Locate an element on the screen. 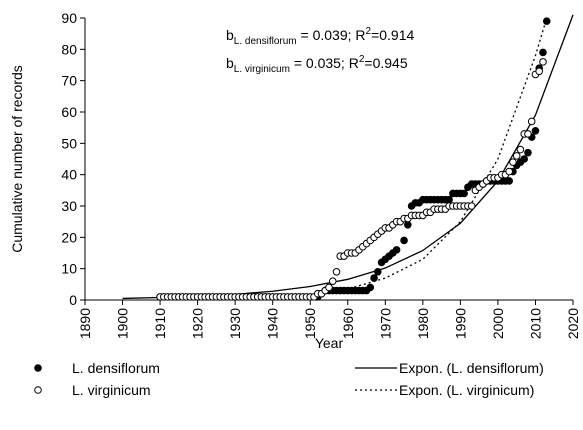 The width and height of the screenshot is (583, 430). legend-label: L. virginicum is located at coordinates (111, 390).